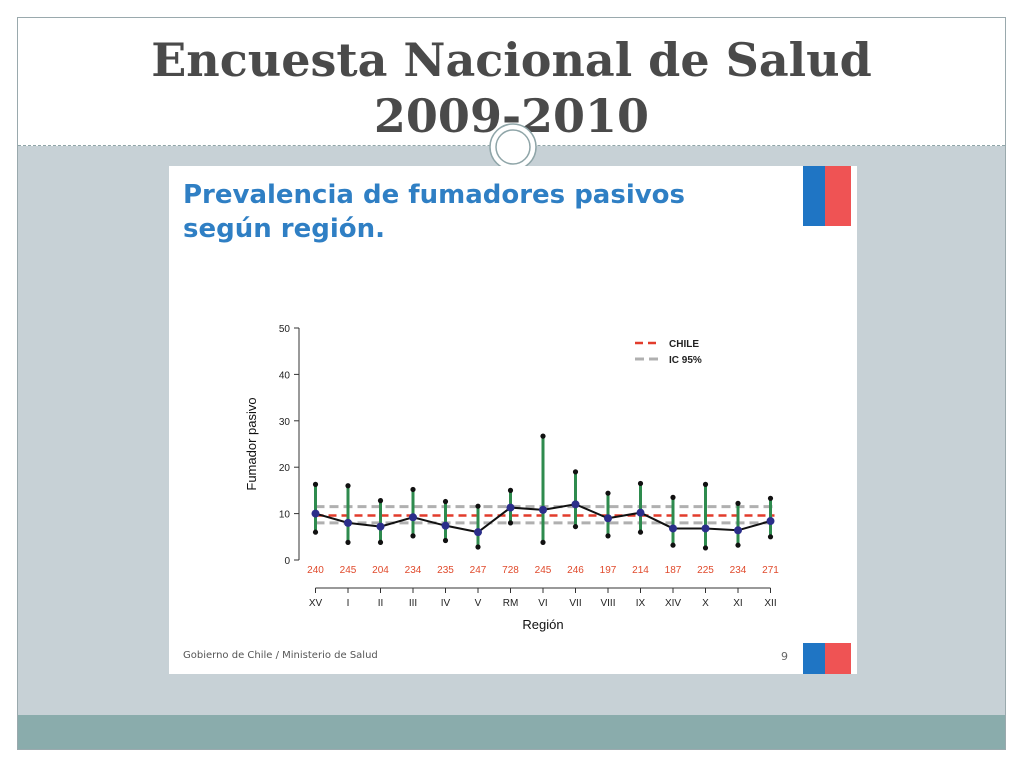 Image resolution: width=1024 pixels, height=768 pixels. Describe the element at coordinates (315, 570) in the screenshot. I see `sample-size-label: 240` at that location.